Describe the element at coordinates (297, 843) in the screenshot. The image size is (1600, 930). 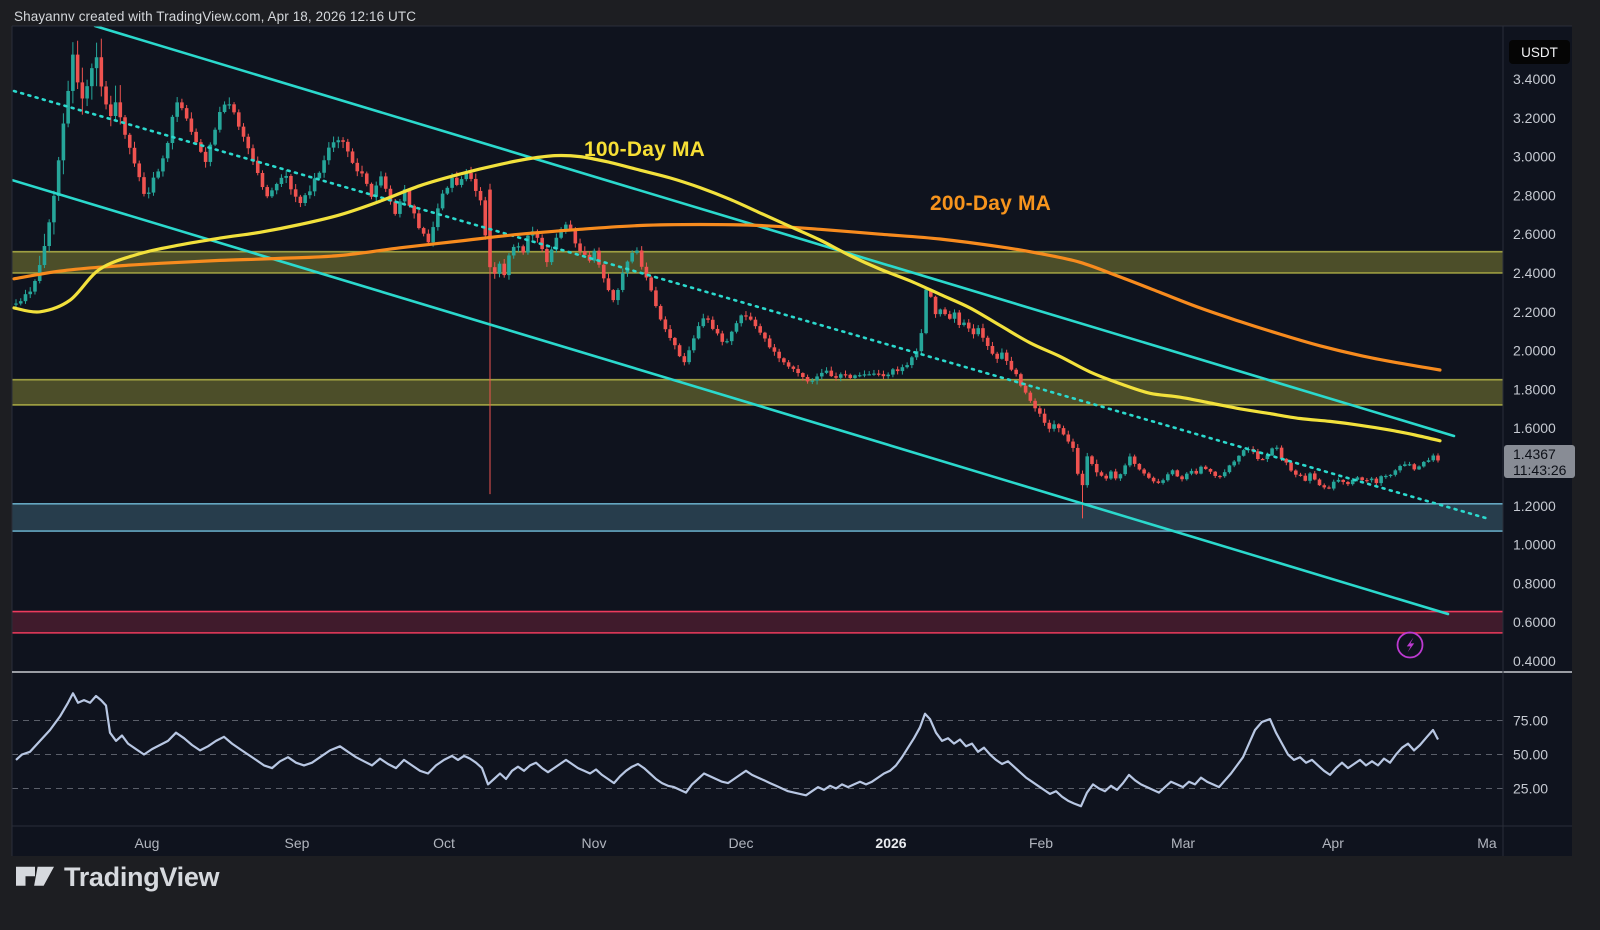
I see `time-axis-label-Sep: Sep` at that location.